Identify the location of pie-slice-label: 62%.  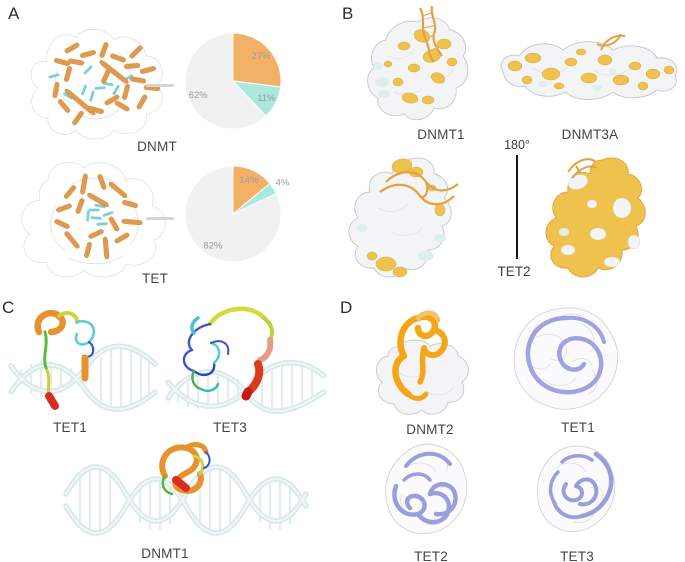
(199, 95).